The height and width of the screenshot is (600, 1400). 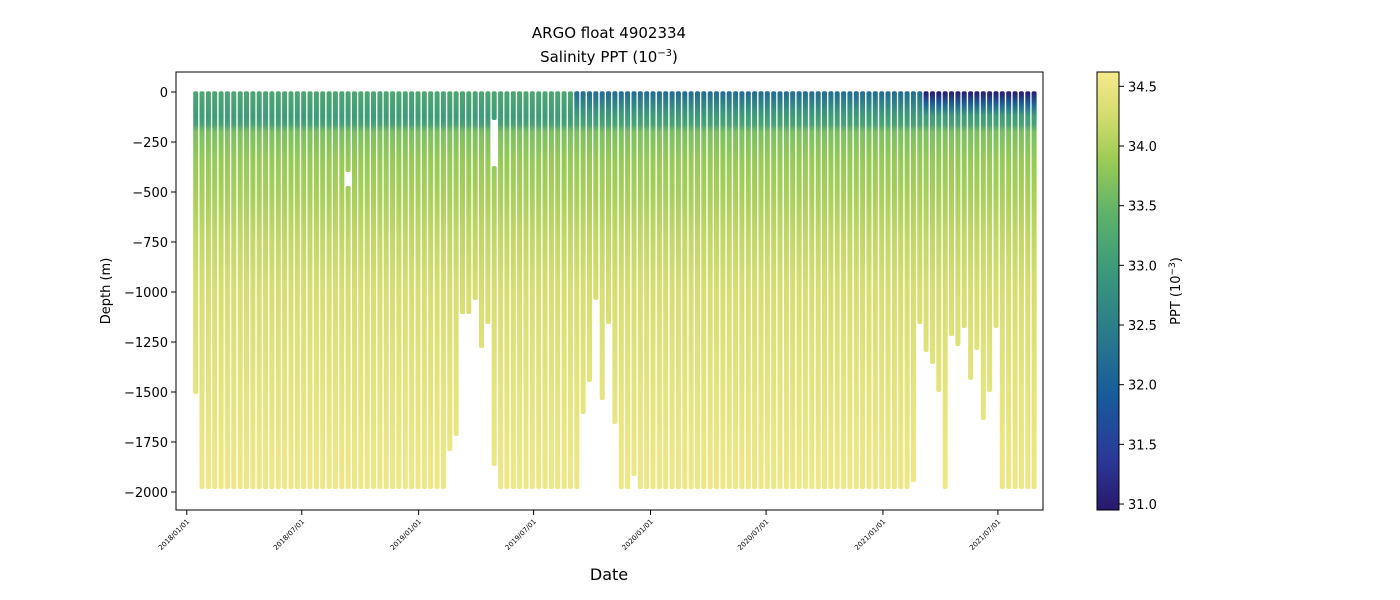 I want to click on colorbar-label-prefix: PPT (10, so click(x=1176, y=299).